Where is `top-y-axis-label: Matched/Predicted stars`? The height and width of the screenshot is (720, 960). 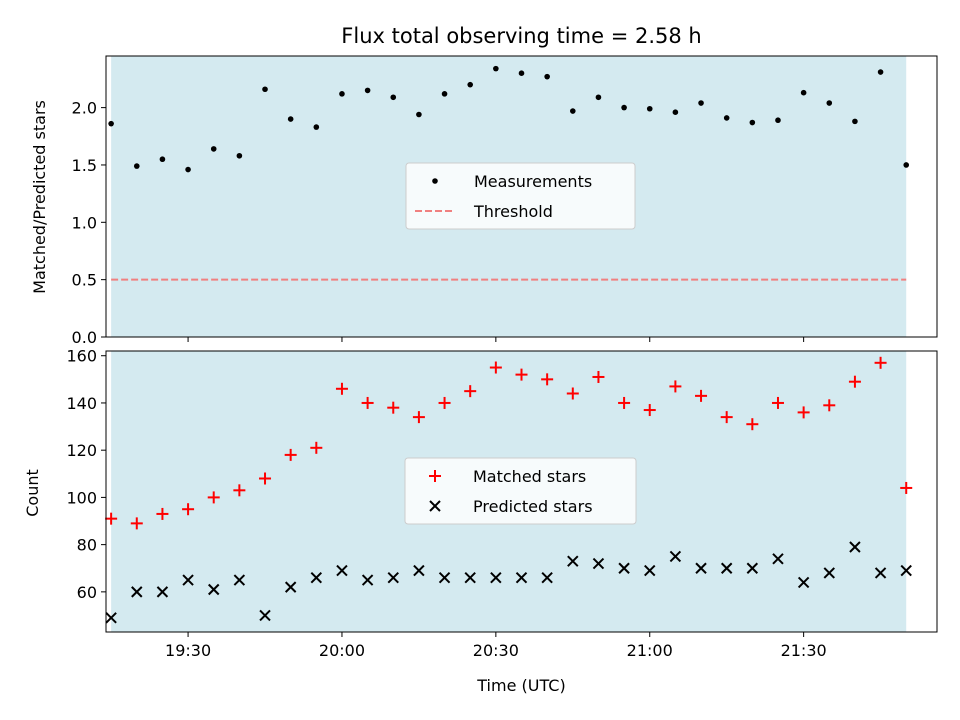
top-y-axis-label: Matched/Predicted stars is located at coordinates (39, 197).